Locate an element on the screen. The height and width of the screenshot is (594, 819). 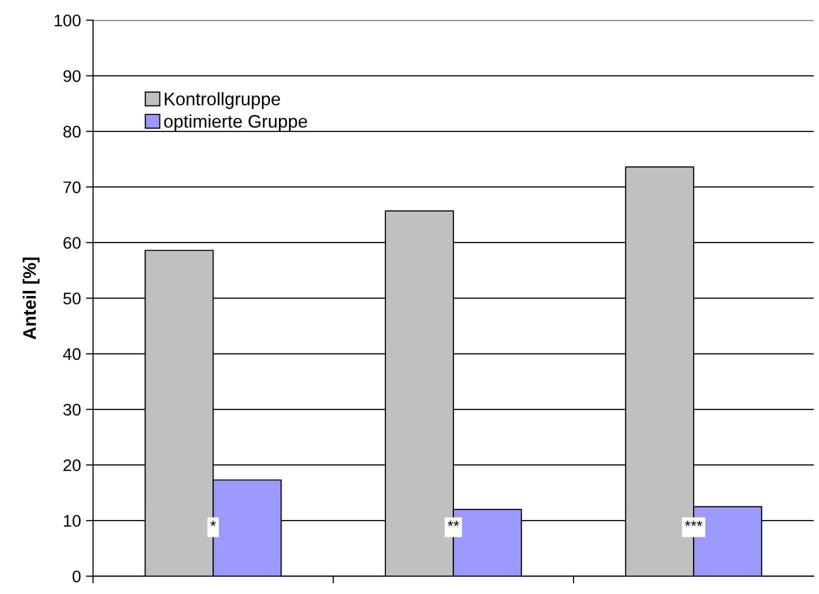
y-tick-label: 80 is located at coordinates (72, 132).